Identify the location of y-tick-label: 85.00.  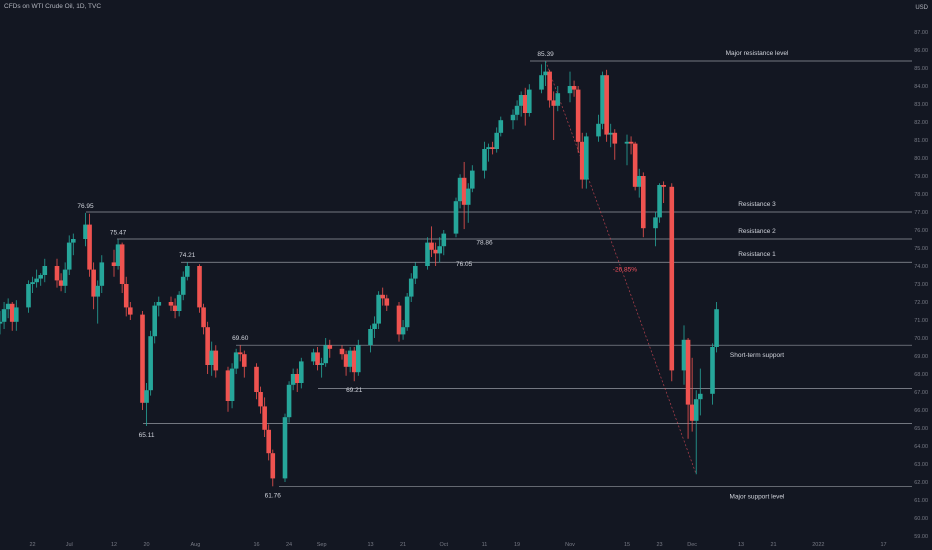
(921, 69).